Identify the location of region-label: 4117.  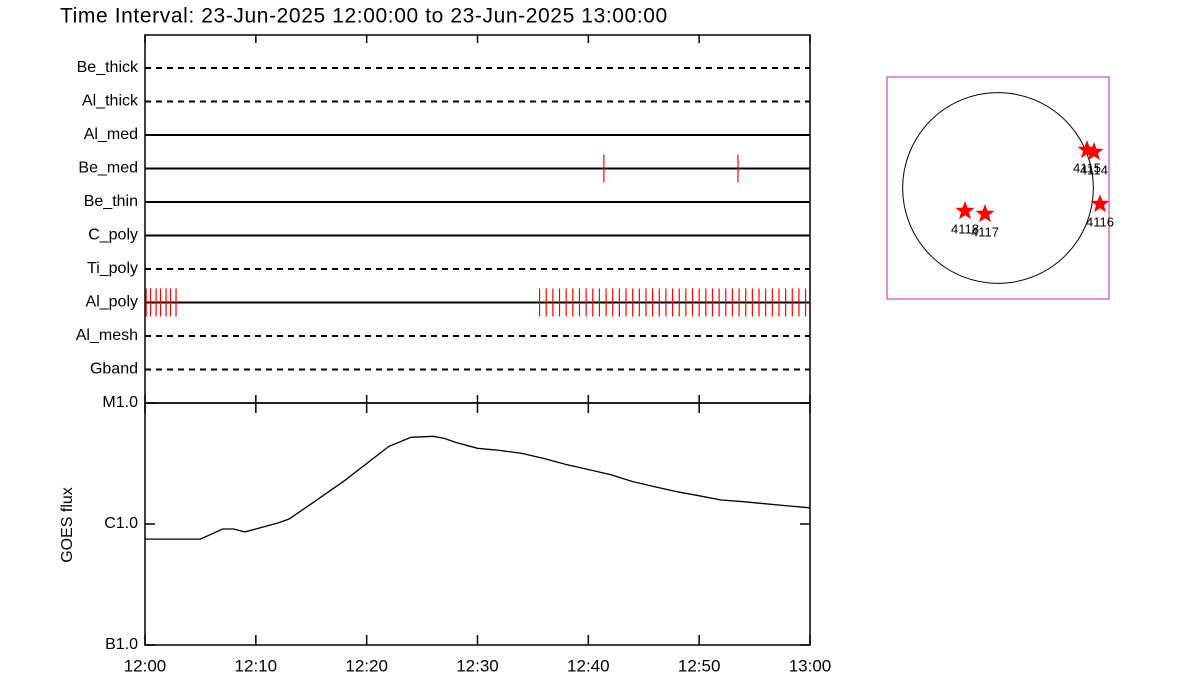
(985, 231).